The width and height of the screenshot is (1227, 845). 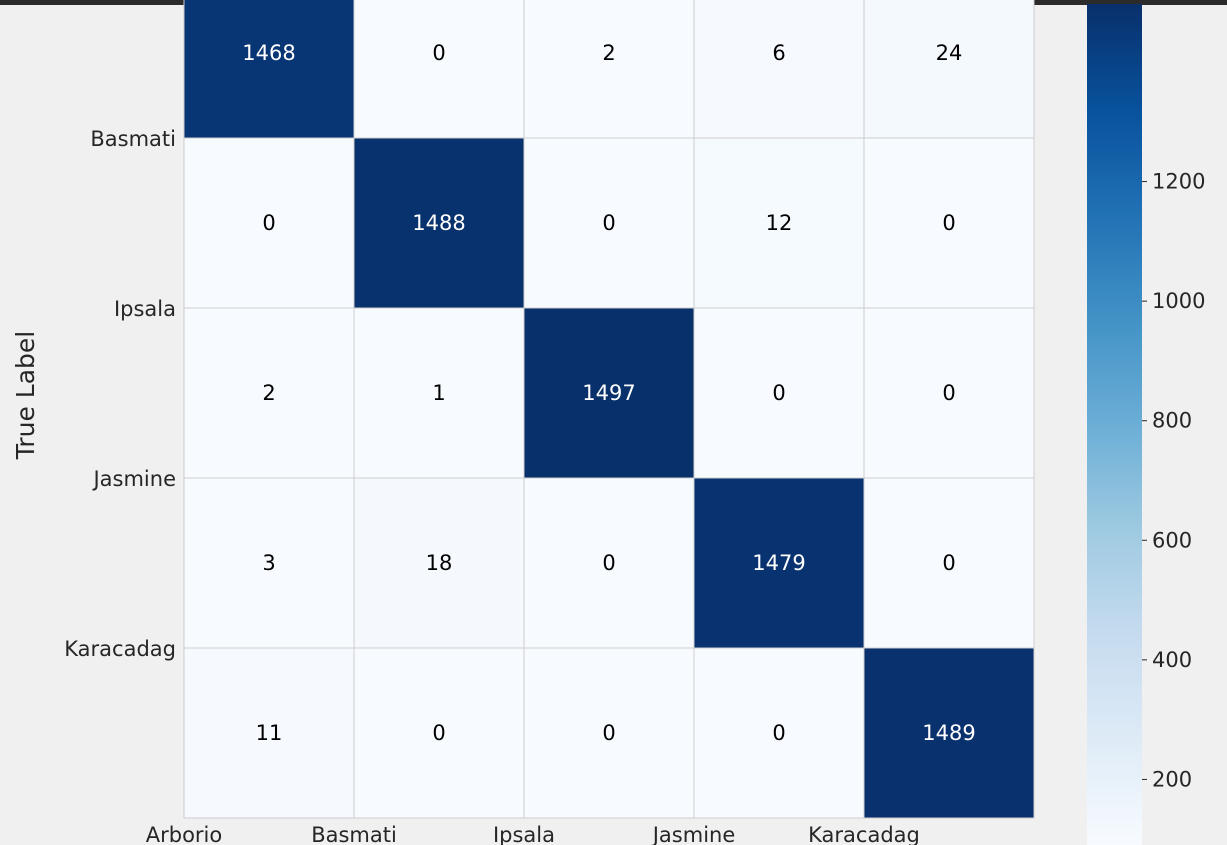 I want to click on heatmap-value-r1-c3: 12, so click(x=779, y=223).